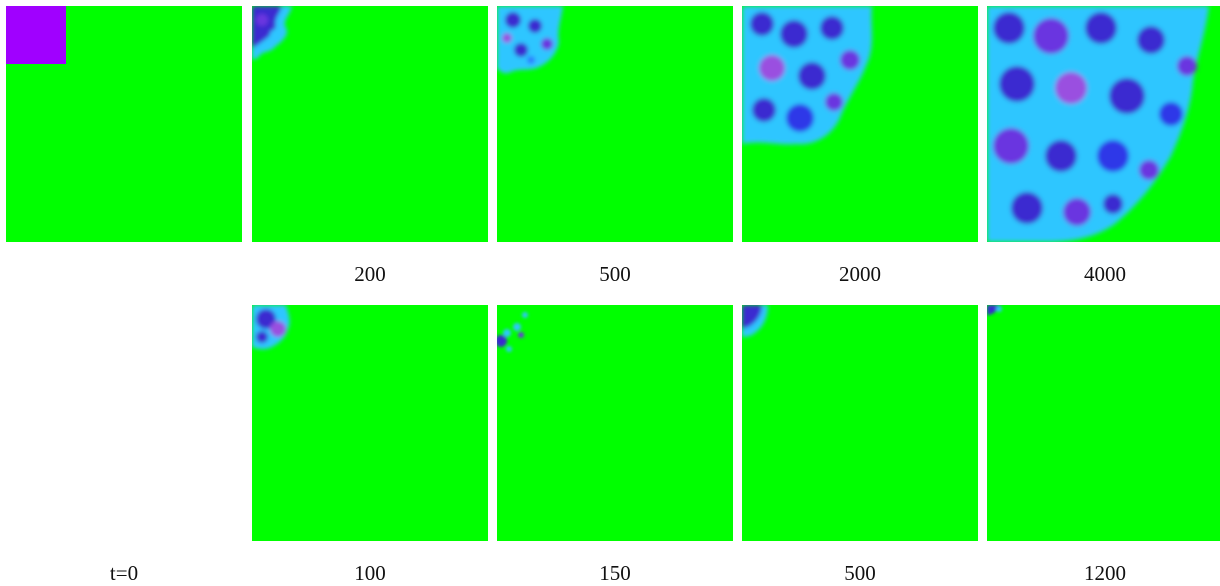 The image size is (1220, 586). What do you see at coordinates (124, 573) in the screenshot?
I see `caption-bottom-t0: t=0` at bounding box center [124, 573].